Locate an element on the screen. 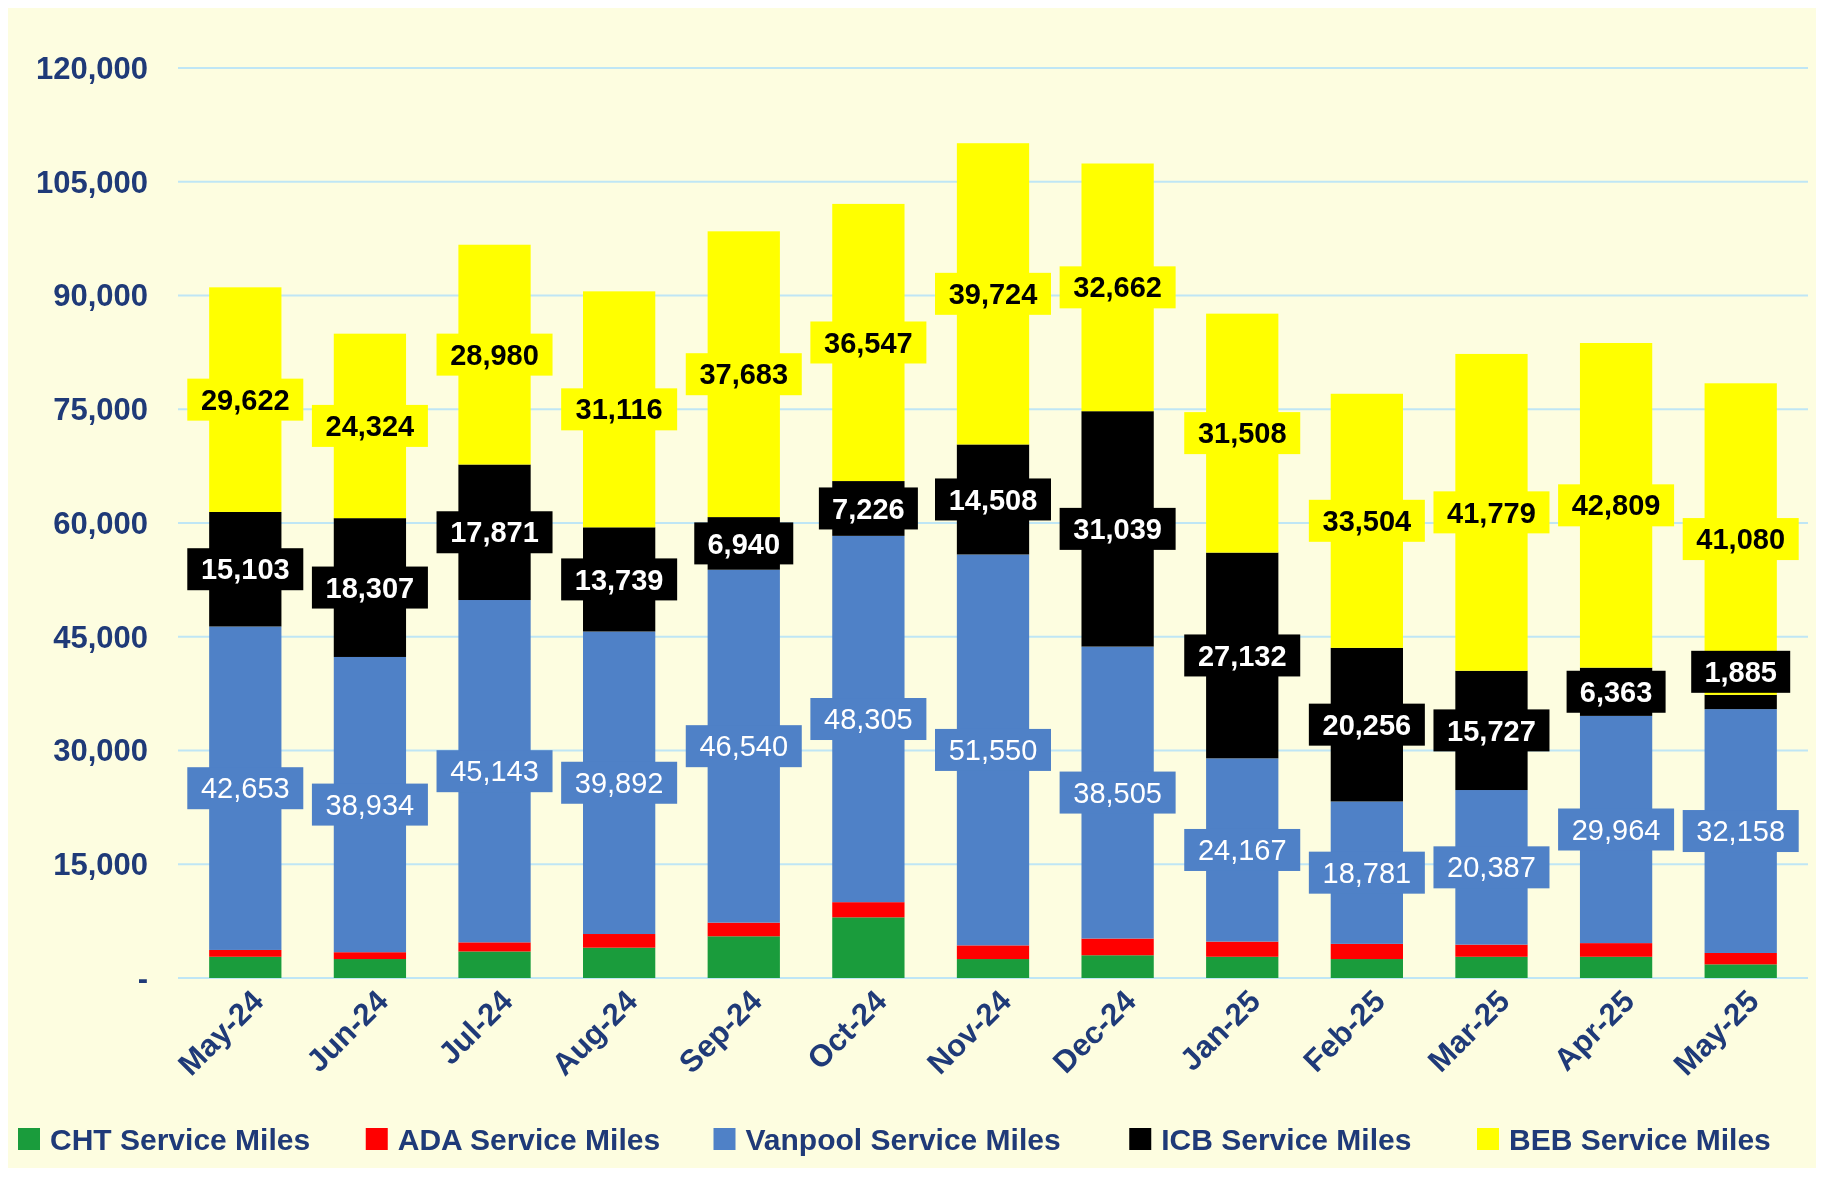  data-label: 39,892 is located at coordinates (619, 782).